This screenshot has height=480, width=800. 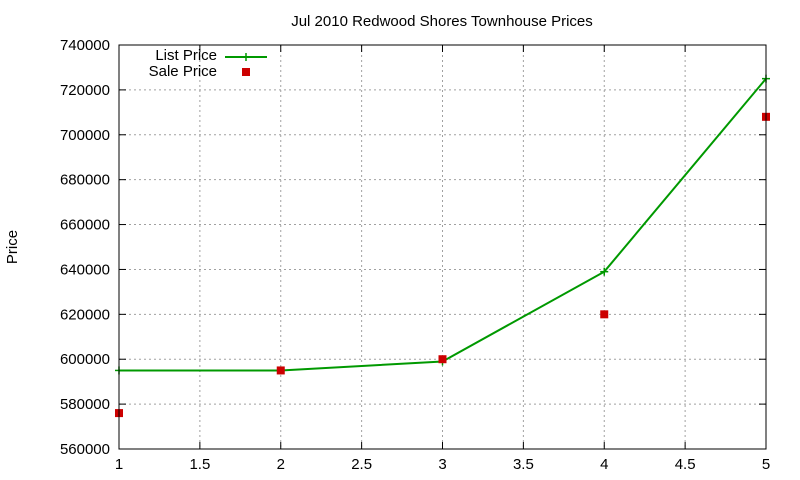 What do you see at coordinates (523, 464) in the screenshot?
I see `x-tick-label: 3.5` at bounding box center [523, 464].